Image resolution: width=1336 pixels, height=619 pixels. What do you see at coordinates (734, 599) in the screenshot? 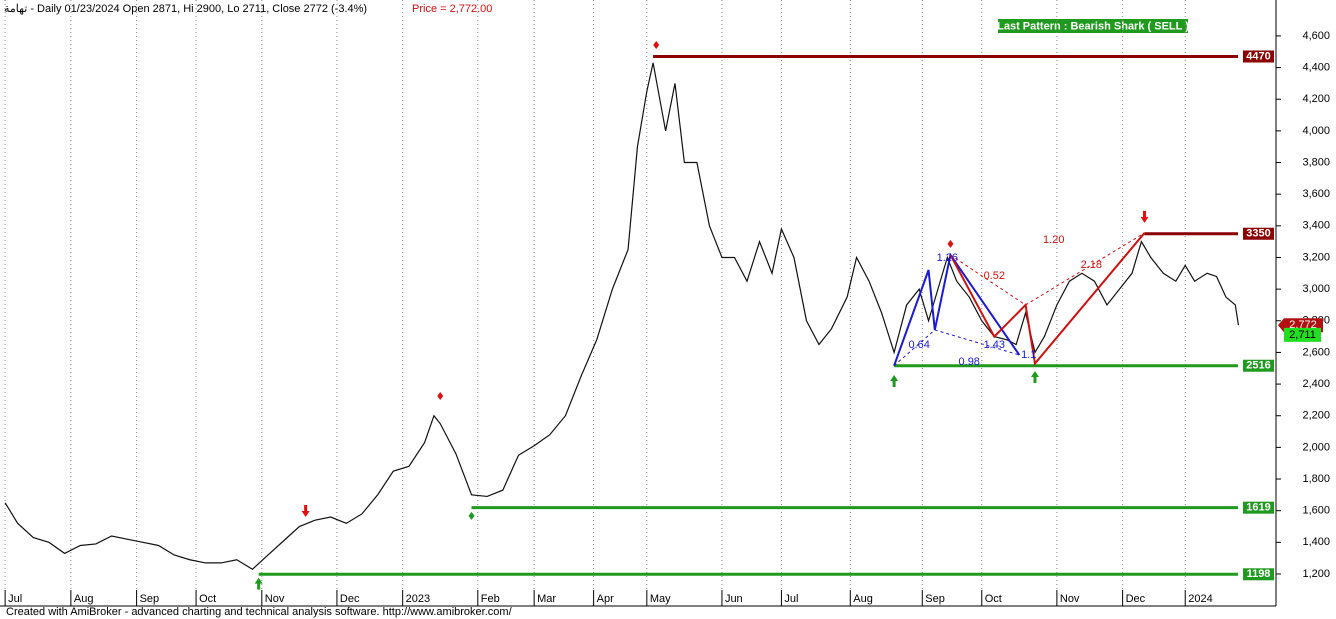
I see `x-tick-label: Jun` at bounding box center [734, 599].